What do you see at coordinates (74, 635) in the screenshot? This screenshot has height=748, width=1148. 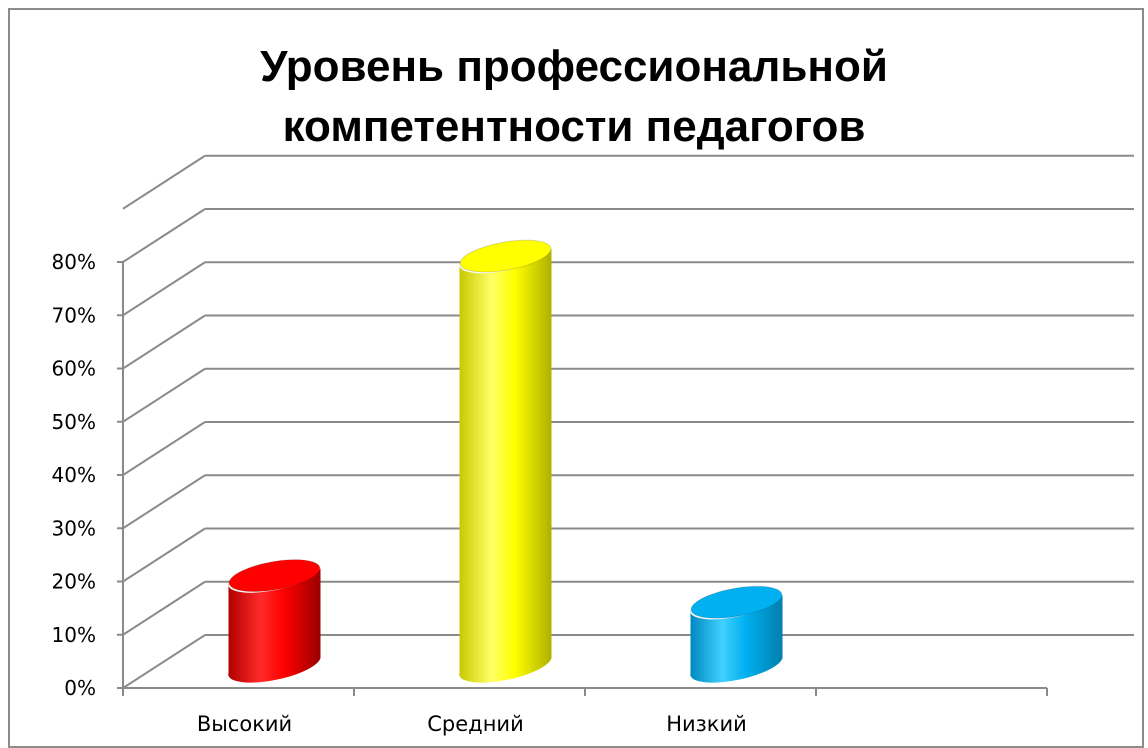 I see `y-tick-label: 10%` at bounding box center [74, 635].